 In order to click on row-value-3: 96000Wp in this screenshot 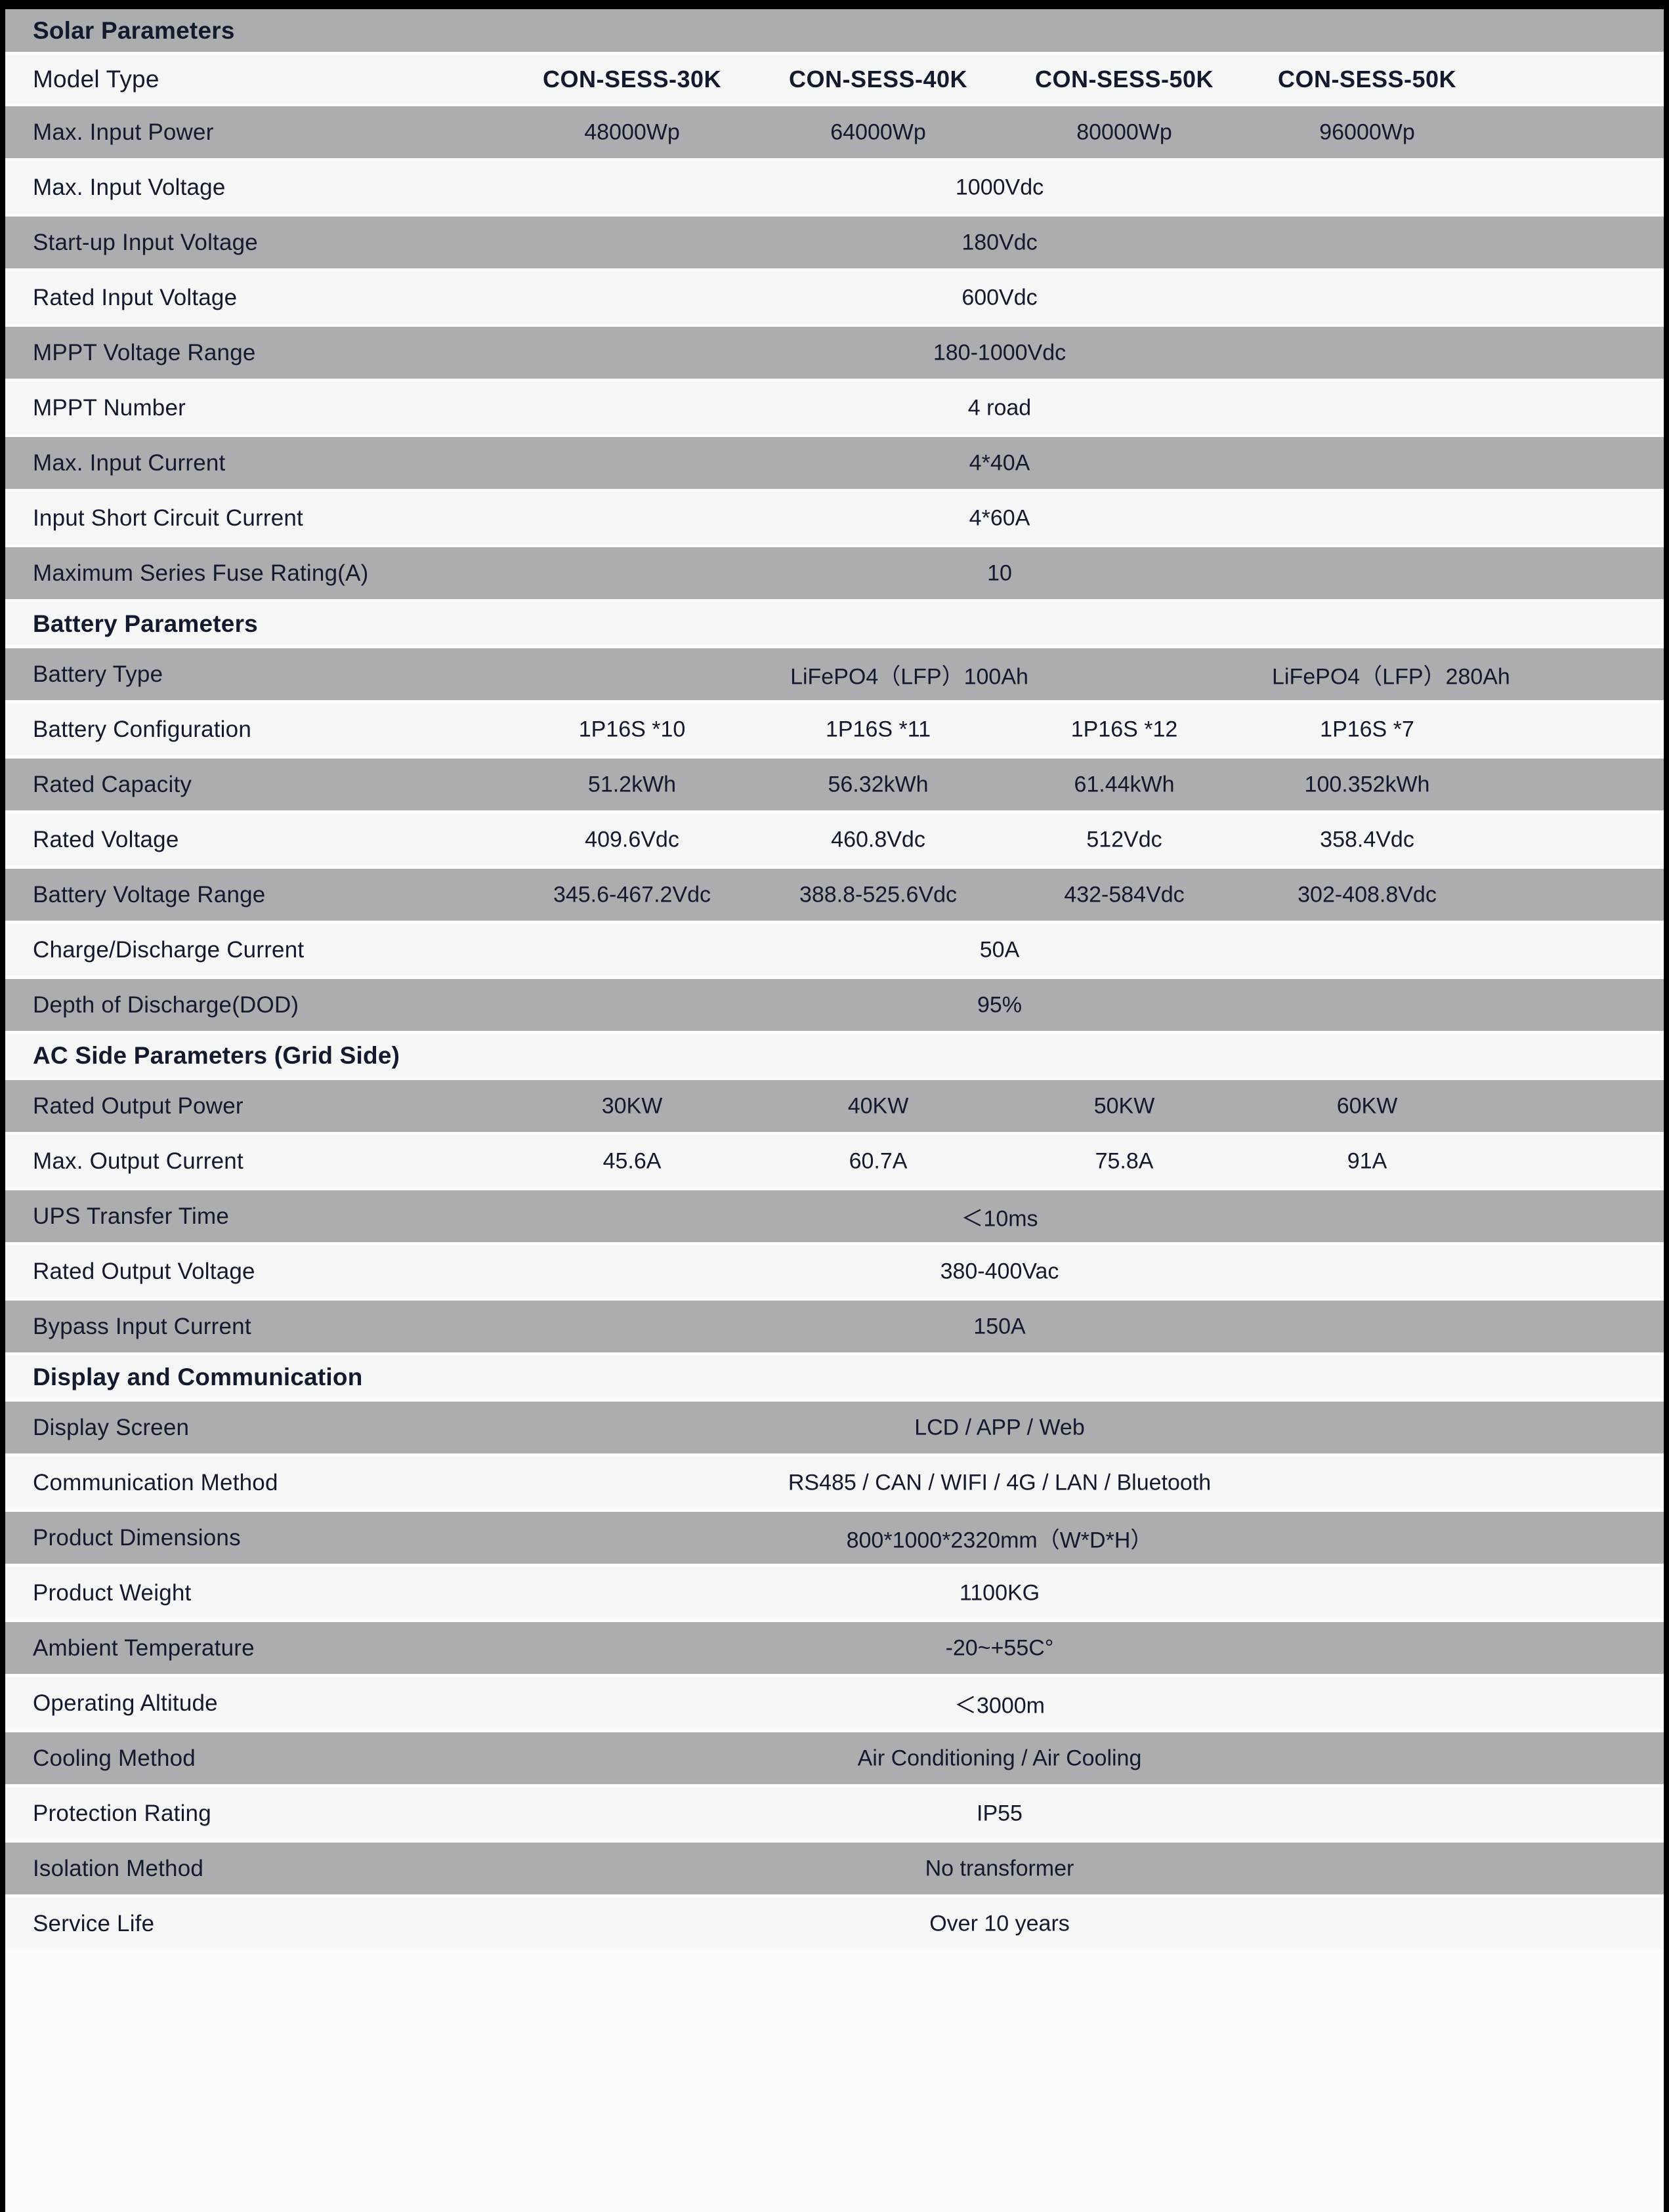, I will do `click(1367, 131)`.